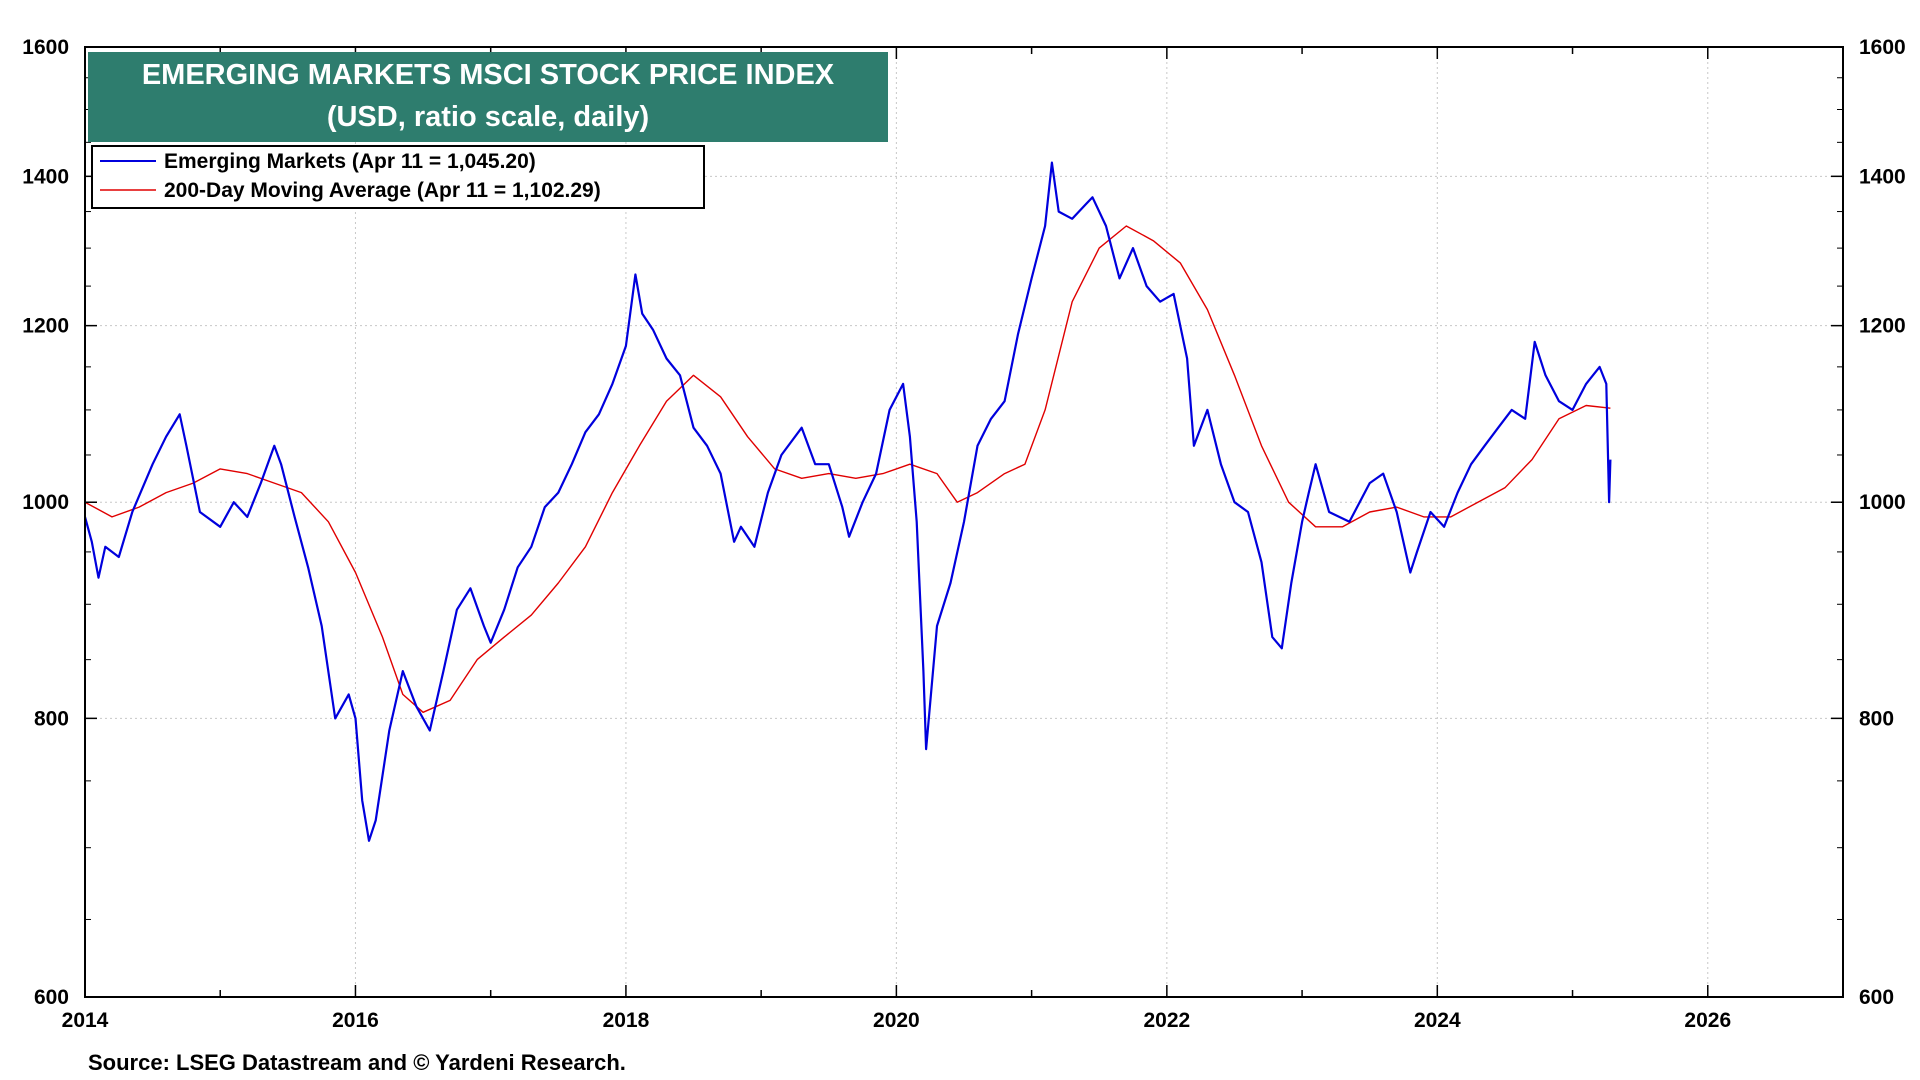 Image resolution: width=1920 pixels, height=1080 pixels. Describe the element at coordinates (1876, 997) in the screenshot. I see `y-tick-label-right: 600` at that location.